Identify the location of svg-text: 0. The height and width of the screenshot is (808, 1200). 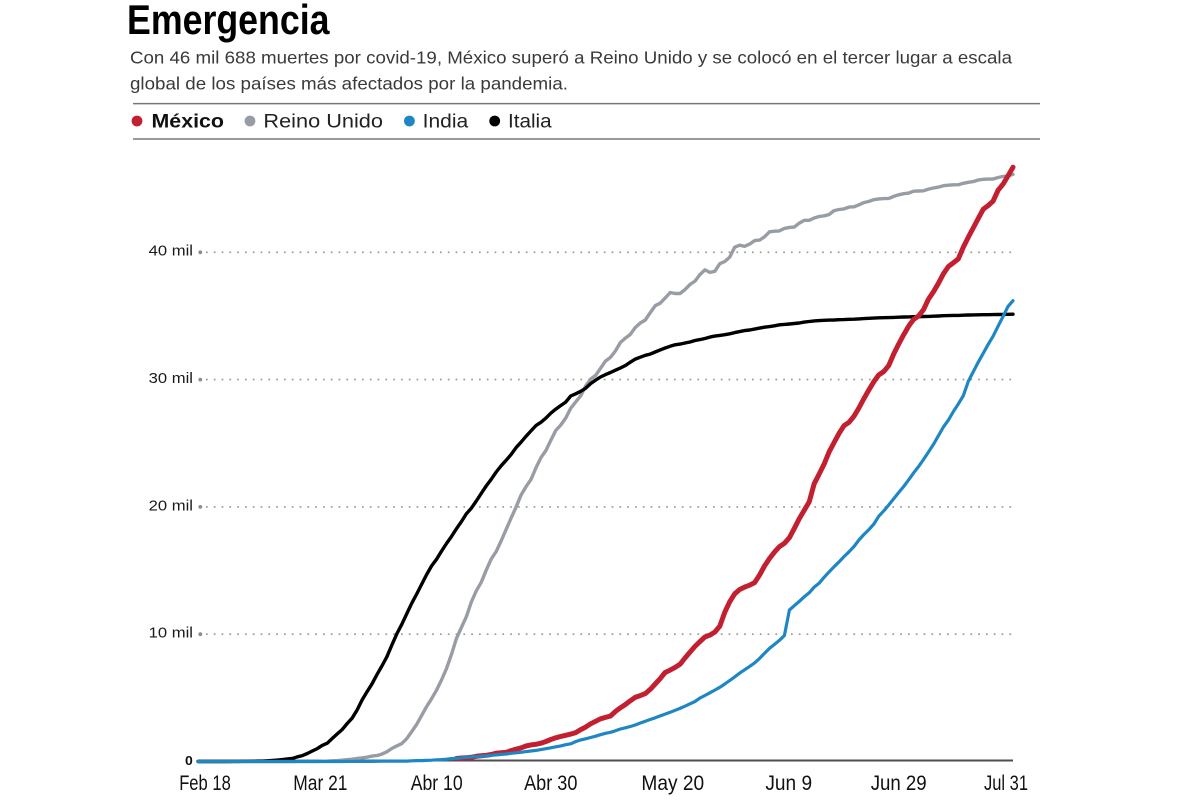
(189, 760).